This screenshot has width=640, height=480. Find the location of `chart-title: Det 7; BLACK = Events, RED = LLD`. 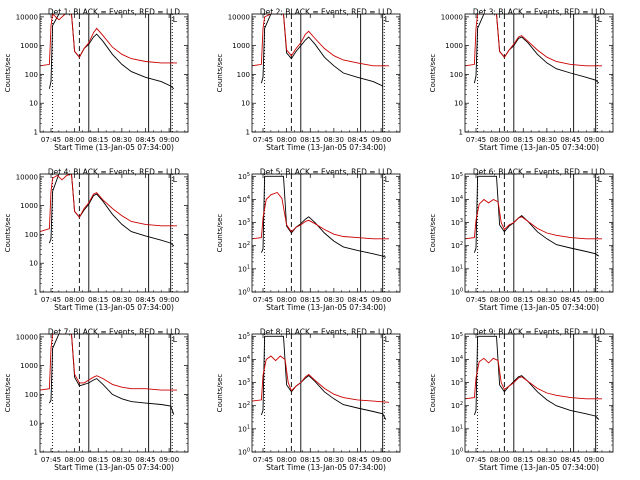

chart-title: Det 7; BLACK = Events, RED = LLD is located at coordinates (114, 332).